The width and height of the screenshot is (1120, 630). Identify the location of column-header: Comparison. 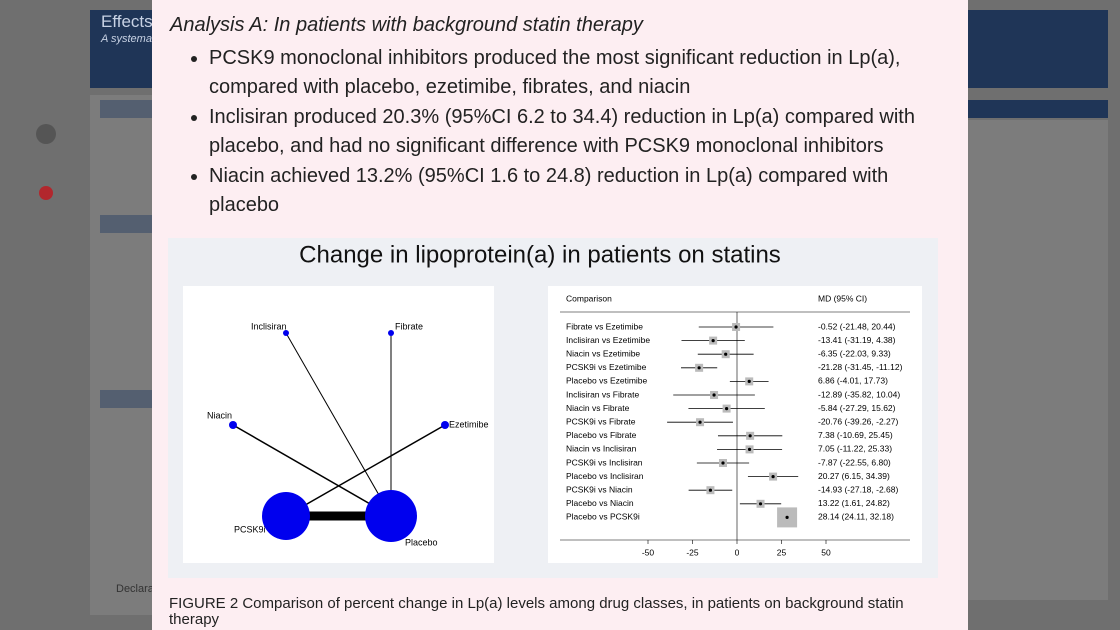
(589, 298).